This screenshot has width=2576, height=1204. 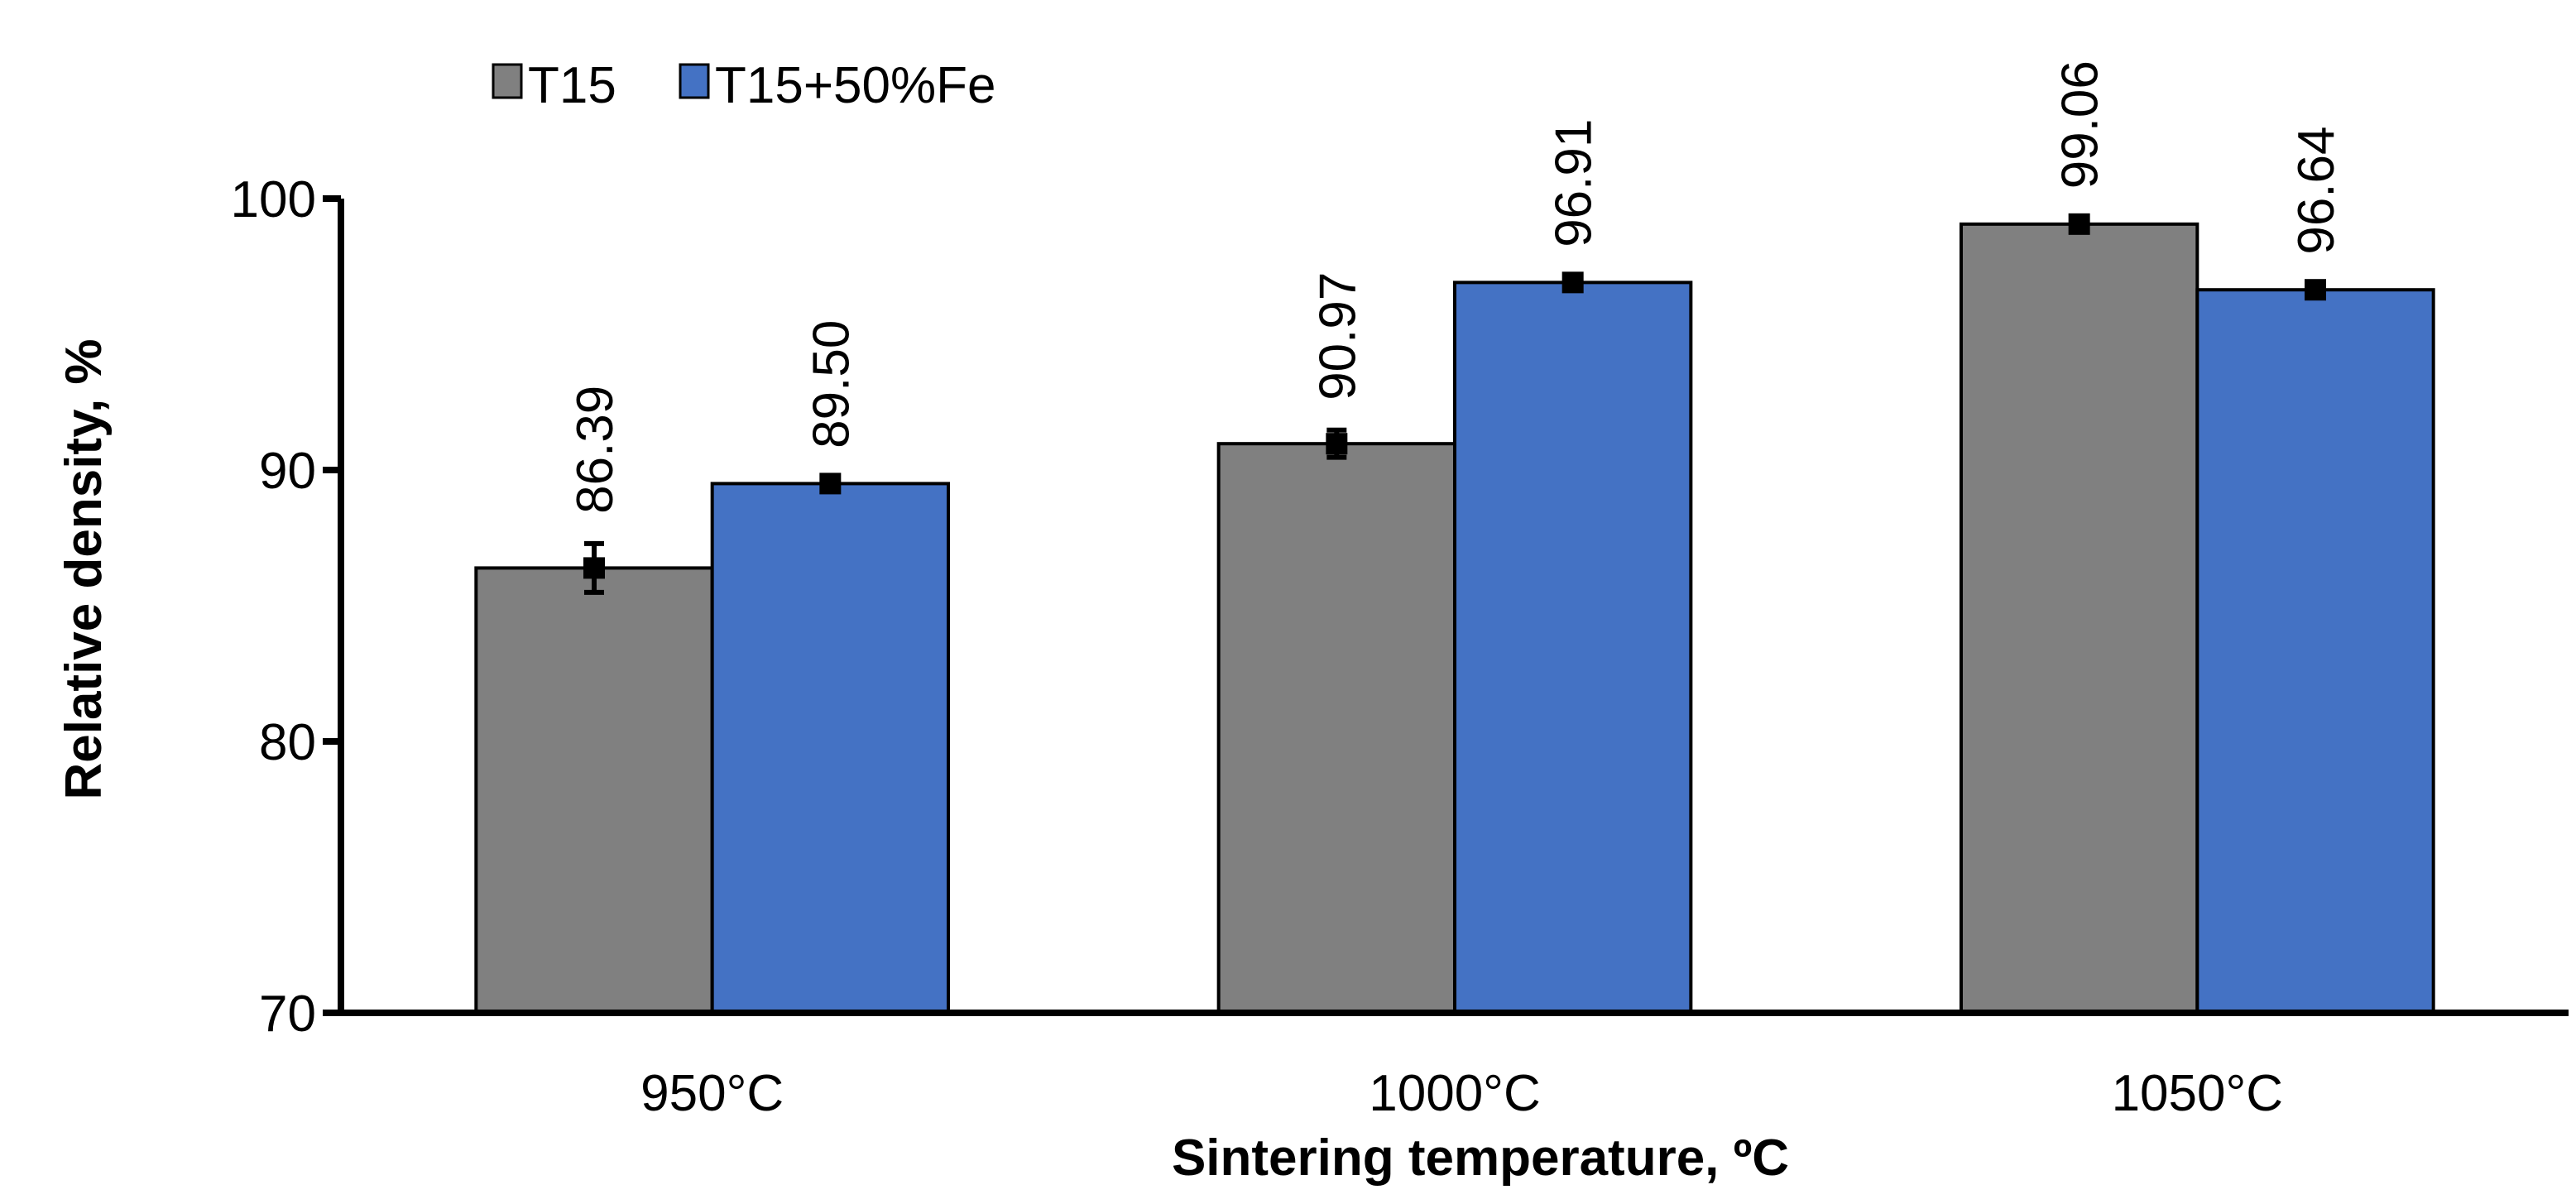 What do you see at coordinates (2198, 1093) in the screenshot?
I see `x-tick-label-2: 1050°C` at bounding box center [2198, 1093].